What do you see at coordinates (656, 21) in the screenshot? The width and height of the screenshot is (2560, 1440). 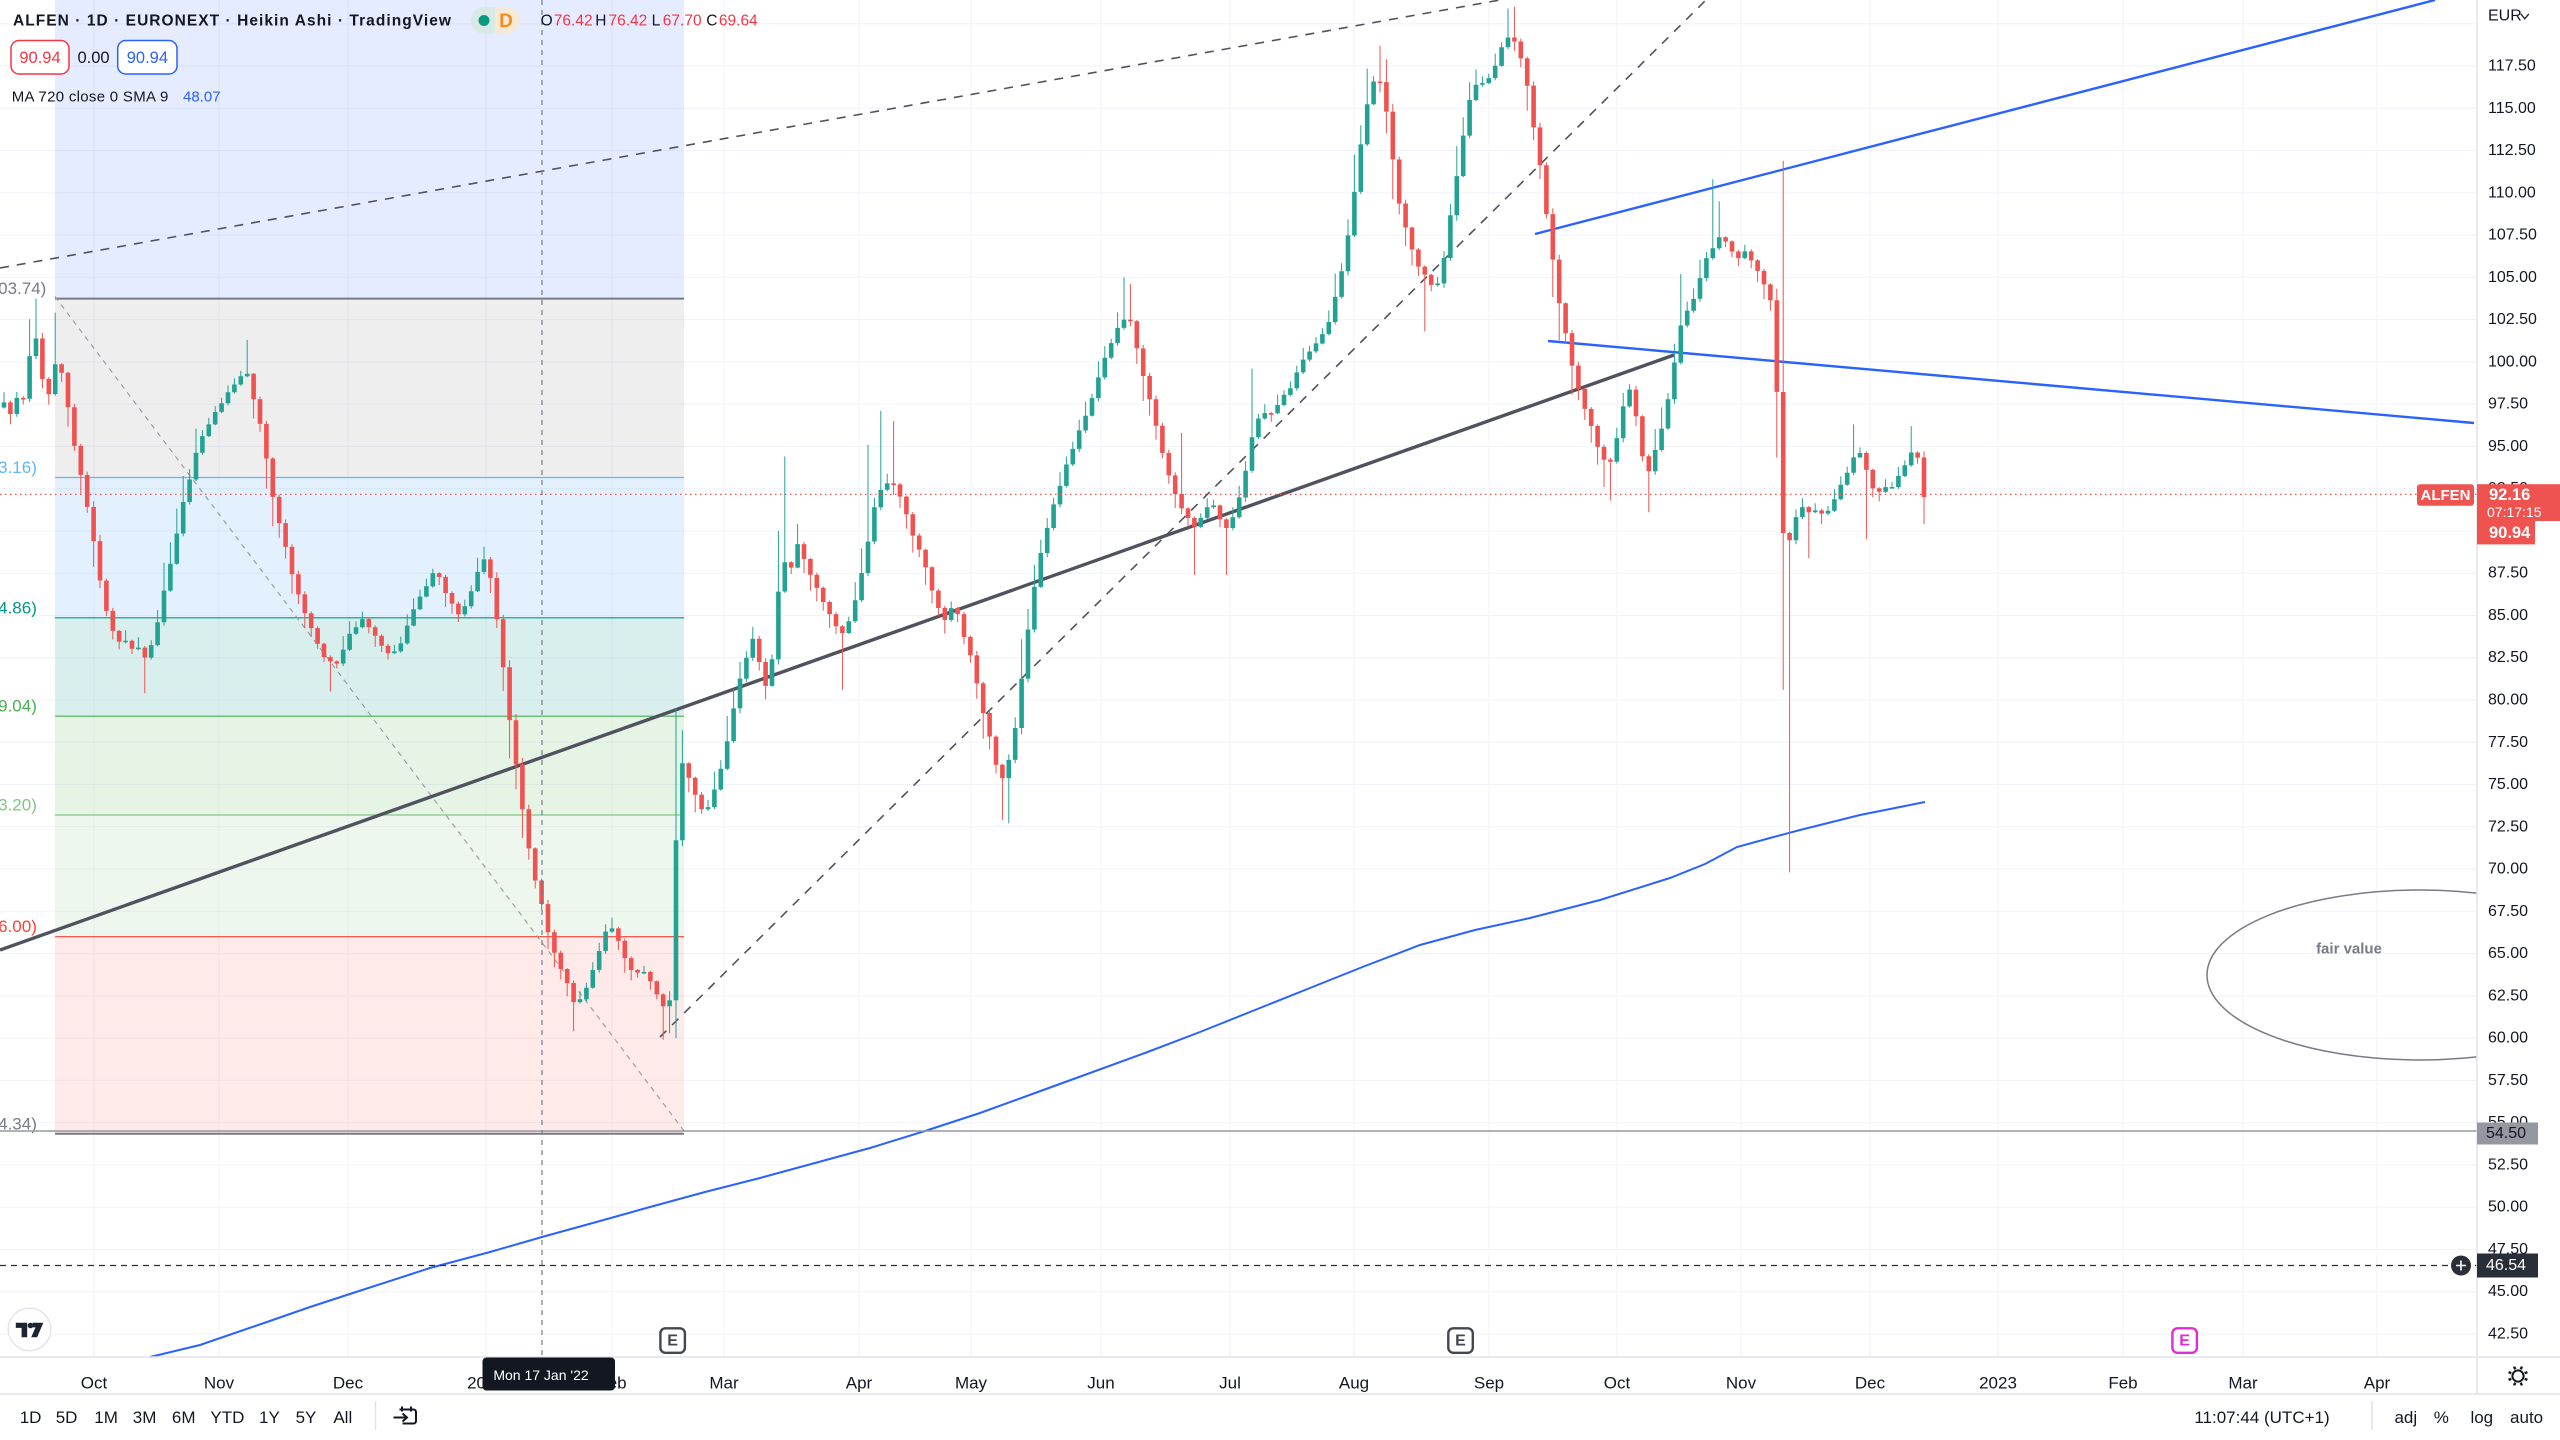 I see `svg-text: L` at bounding box center [656, 21].